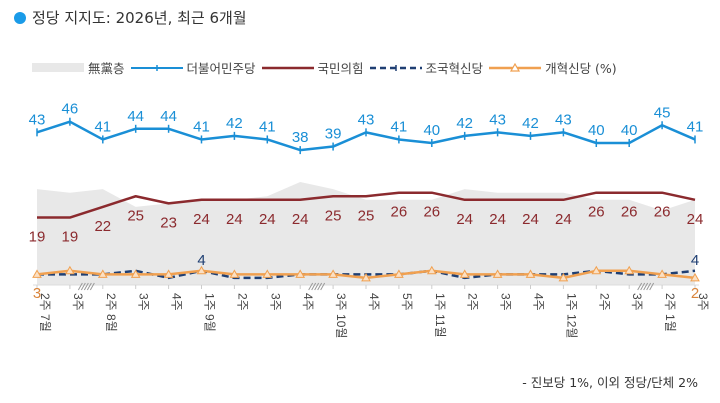 This screenshot has width=720, height=403. Describe the element at coordinates (670, 312) in the screenshot. I see `x-tick-label: 2주 1월` at that location.